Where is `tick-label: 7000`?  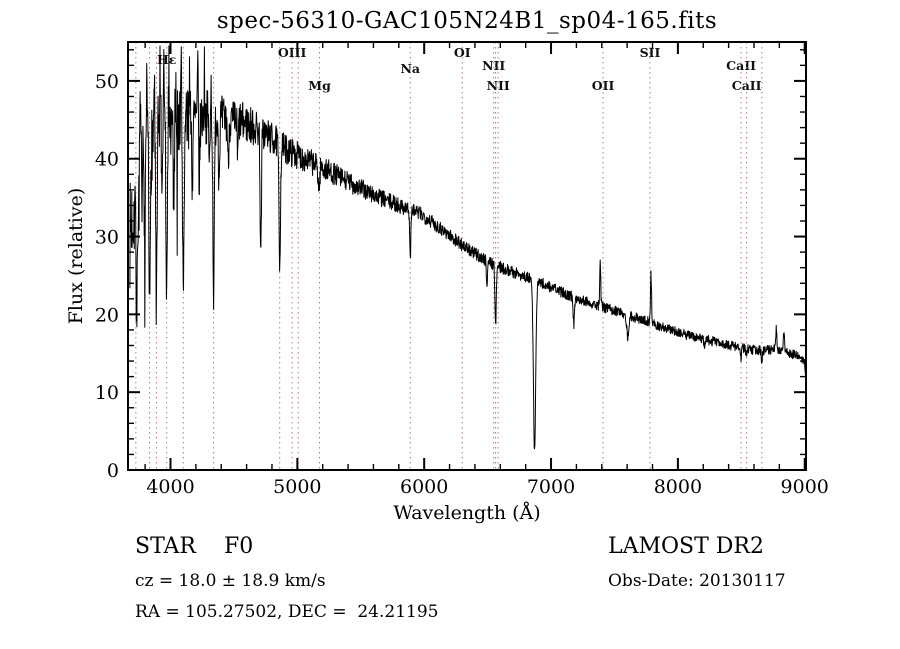 tick-label: 7000 is located at coordinates (551, 487).